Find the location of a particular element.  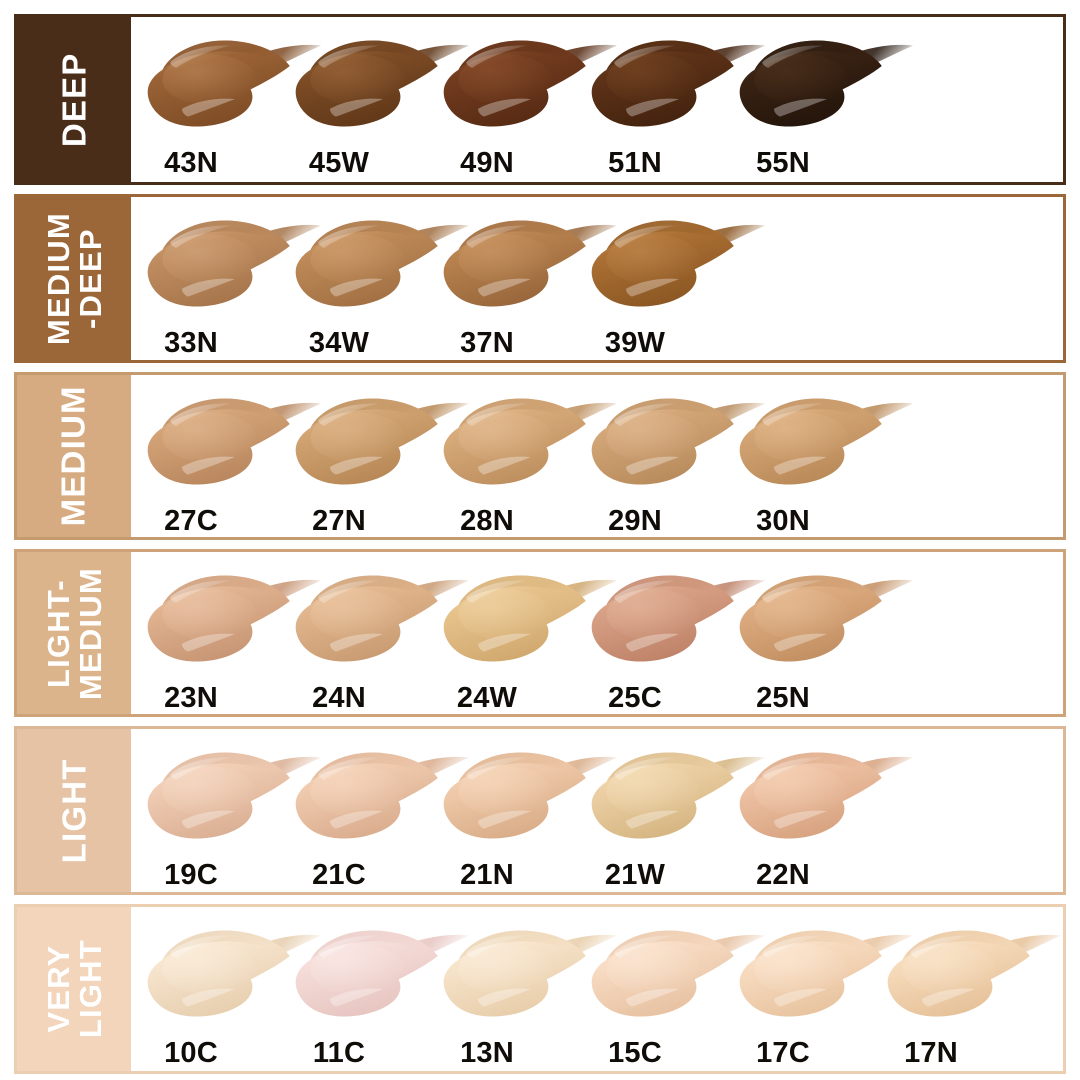

category-label-block: LIGHT- MEDIUM is located at coordinates (74, 633).